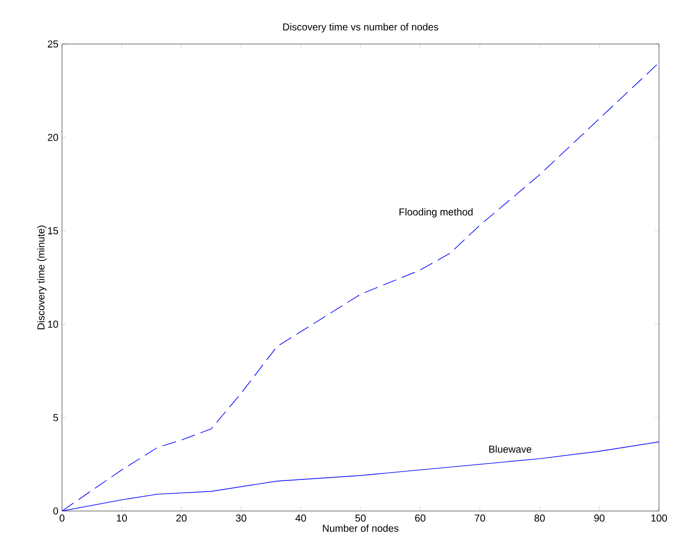 This screenshot has height=560, width=674. I want to click on x-tick-label: 10, so click(121, 518).